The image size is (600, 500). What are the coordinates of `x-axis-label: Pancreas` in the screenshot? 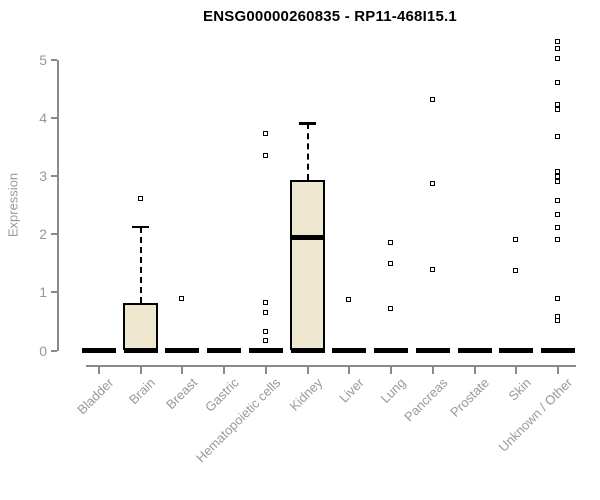 It's located at (426, 400).